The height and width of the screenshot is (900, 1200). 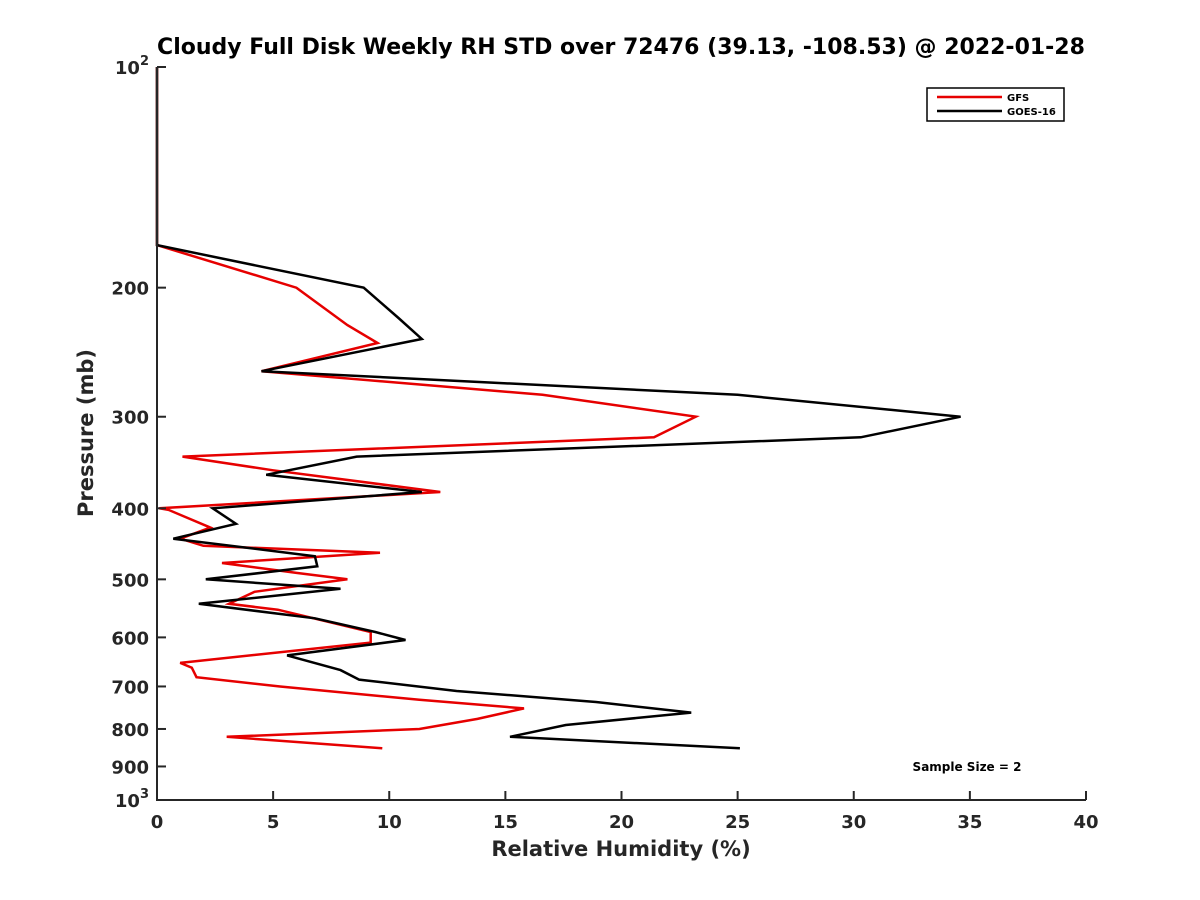 I want to click on y-tick-label: 10³, so click(x=132, y=799).